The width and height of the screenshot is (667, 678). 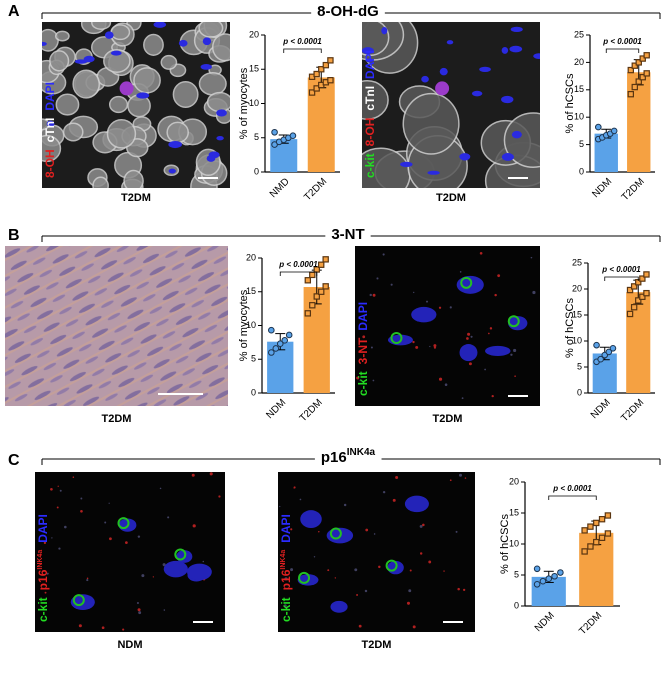 What do you see at coordinates (348, 11) in the screenshot?
I see `title-bg` at bounding box center [348, 11].